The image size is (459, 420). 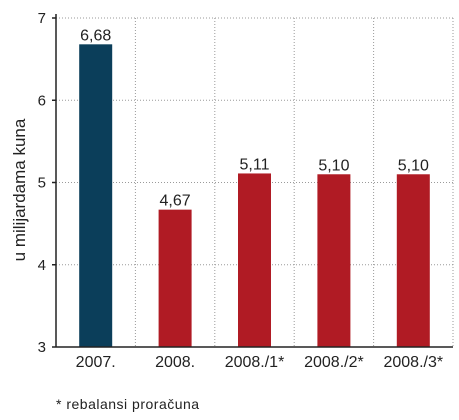 I want to click on x-tick-label: 2008., so click(x=175, y=362).